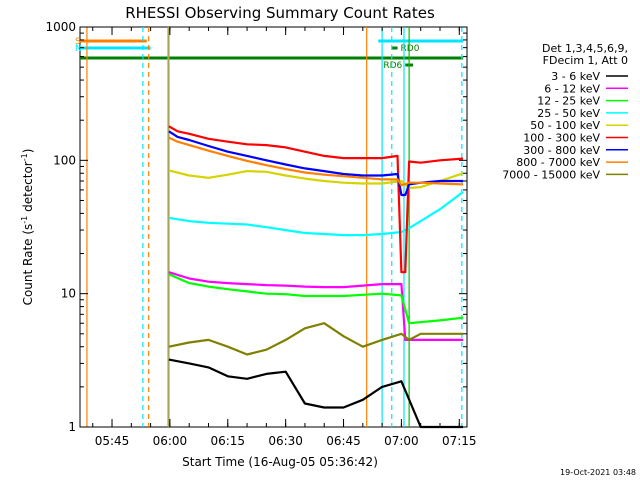 The height and width of the screenshot is (480, 640). What do you see at coordinates (64, 160) in the screenshot?
I see `y-tick-label: 100` at bounding box center [64, 160].